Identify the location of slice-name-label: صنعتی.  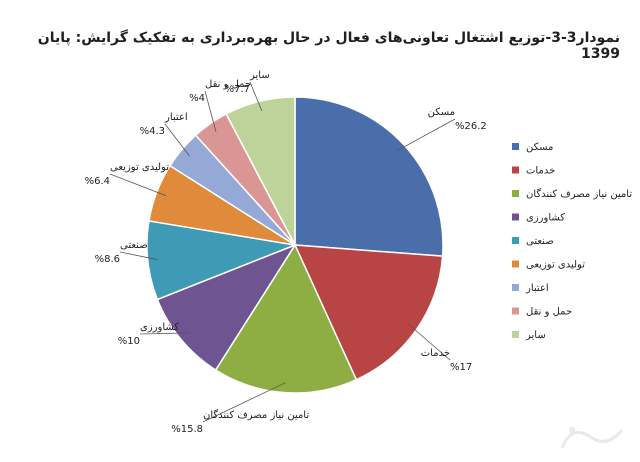
(134, 245).